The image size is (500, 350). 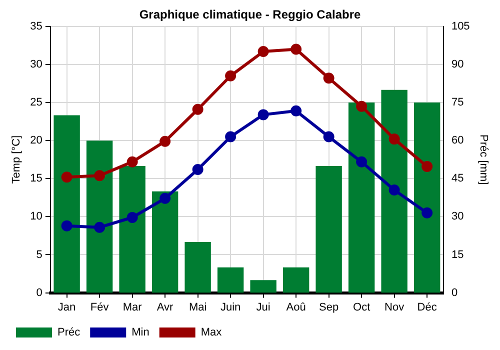 What do you see at coordinates (141, 332) in the screenshot?
I see `legend-label: Min` at bounding box center [141, 332].